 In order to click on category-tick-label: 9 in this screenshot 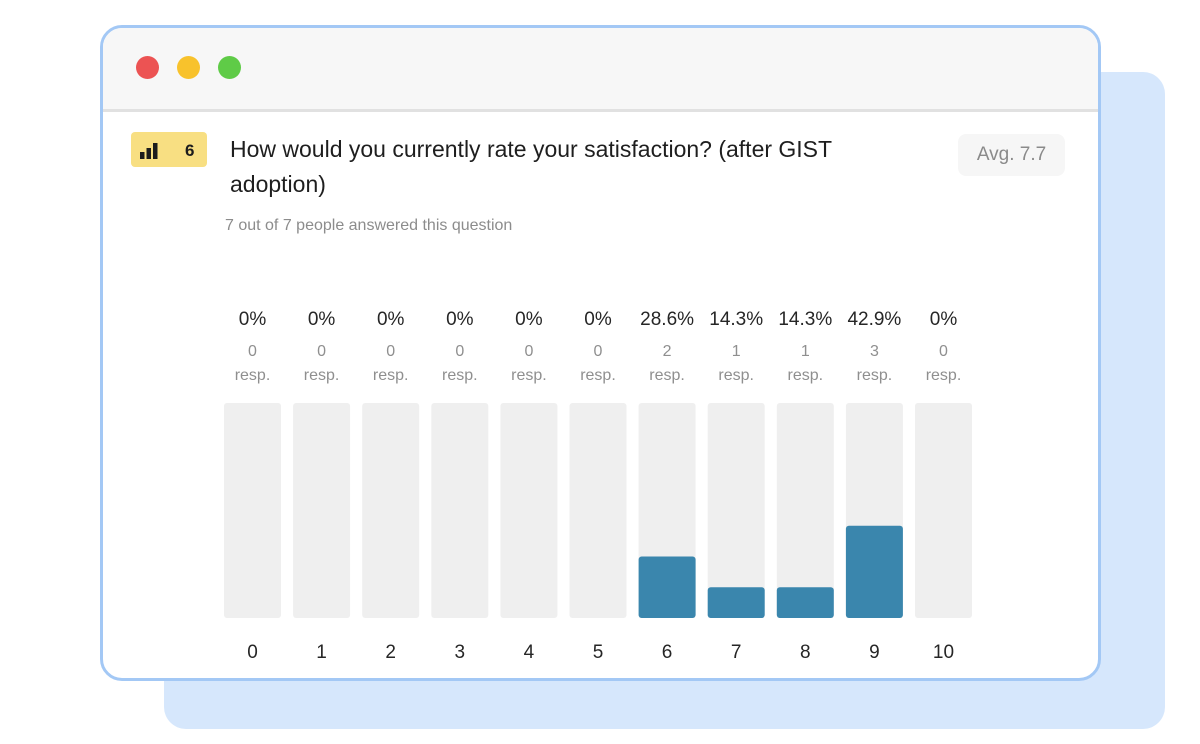, I will do `click(874, 652)`.